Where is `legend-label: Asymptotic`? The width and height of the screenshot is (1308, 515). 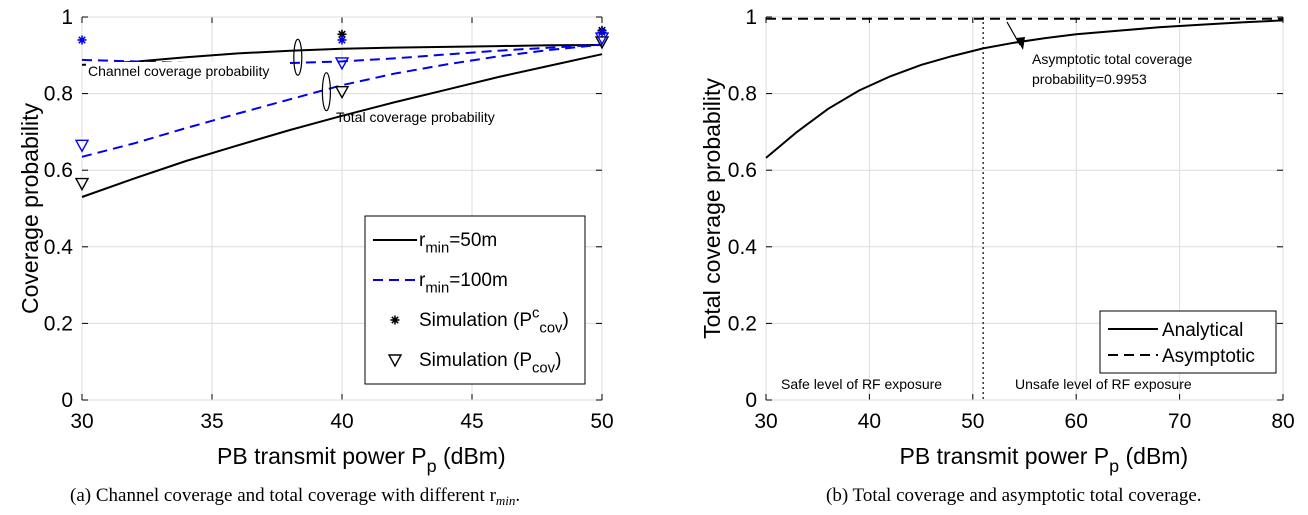 legend-label: Asymptotic is located at coordinates (1208, 356).